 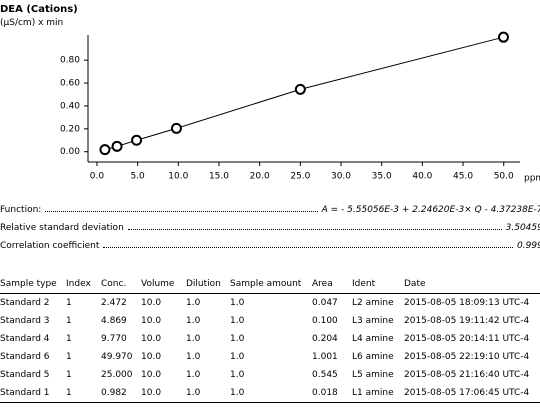 What do you see at coordinates (378, 285) in the screenshot?
I see `column-header: Ident` at bounding box center [378, 285].